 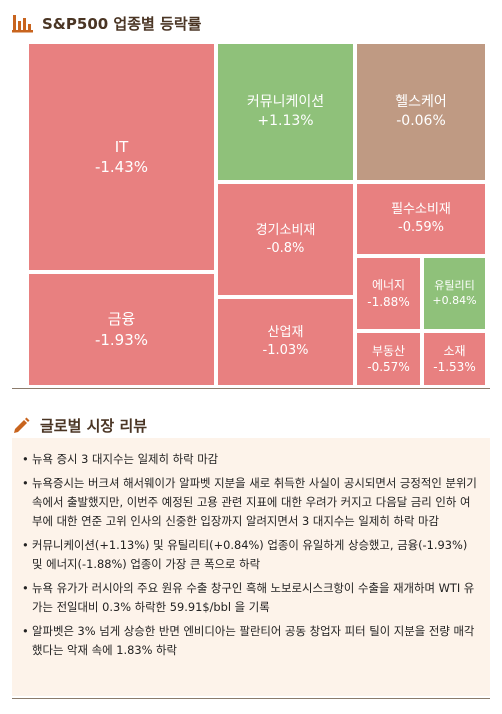 What do you see at coordinates (122, 23) in the screenshot?
I see `chart-title: S&P500 업종별 등락률` at bounding box center [122, 23].